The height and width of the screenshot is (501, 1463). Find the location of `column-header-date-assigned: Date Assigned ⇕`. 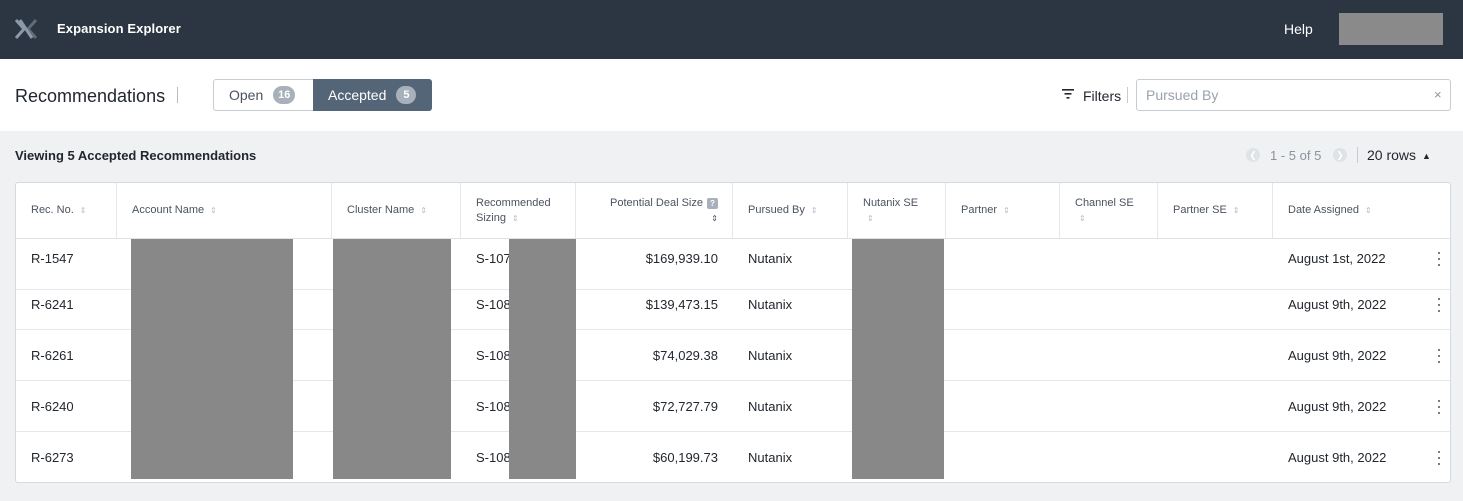

column-header-date-assigned: Date Assigned ⇕ is located at coordinates (1361, 210).